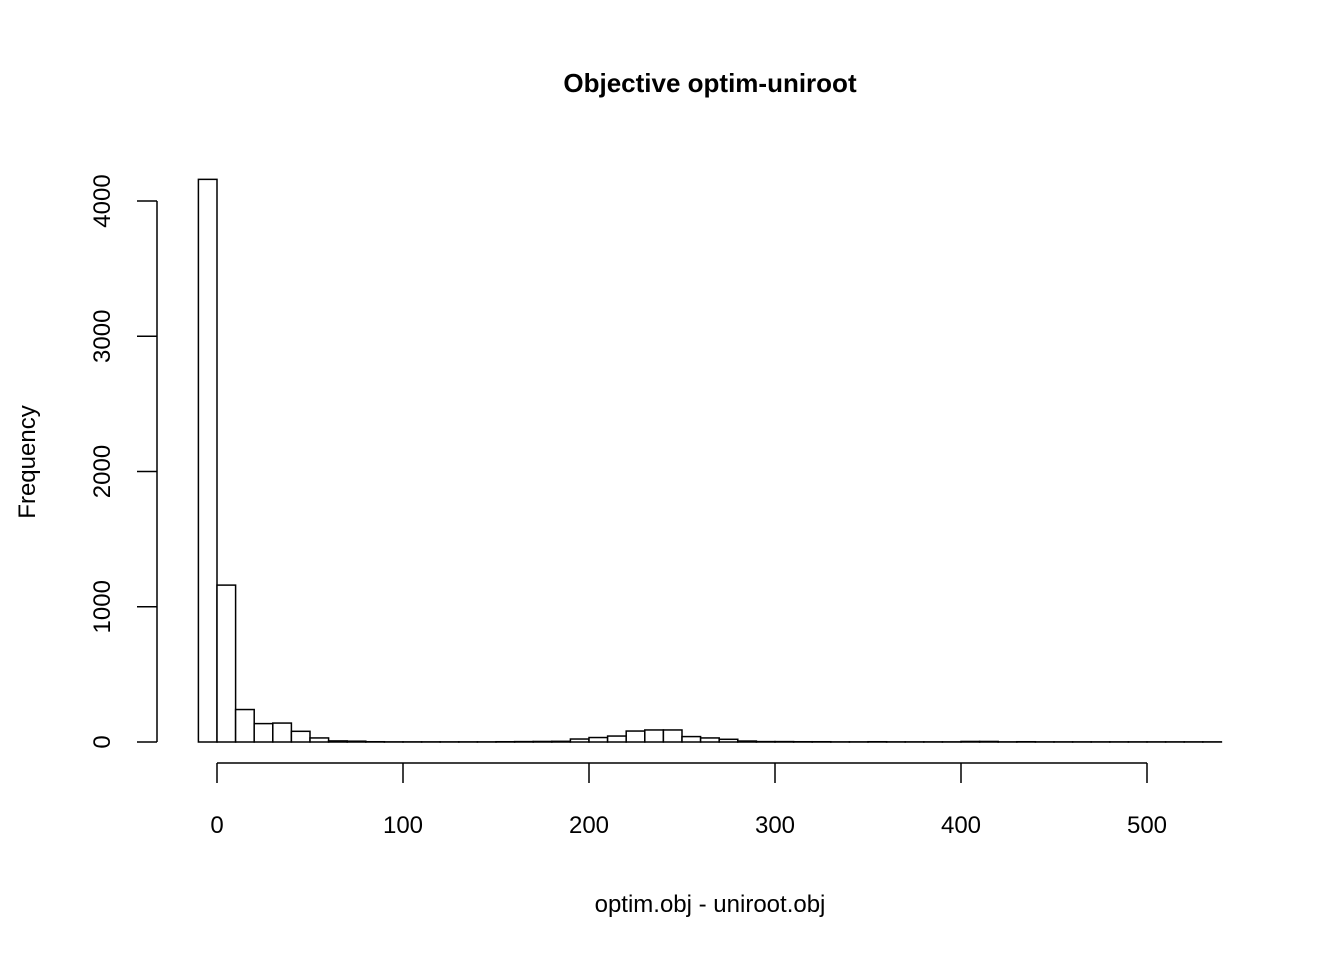 Image resolution: width=1344 pixels, height=960 pixels. What do you see at coordinates (1147, 825) in the screenshot?
I see `x-tick-label: 500` at bounding box center [1147, 825].